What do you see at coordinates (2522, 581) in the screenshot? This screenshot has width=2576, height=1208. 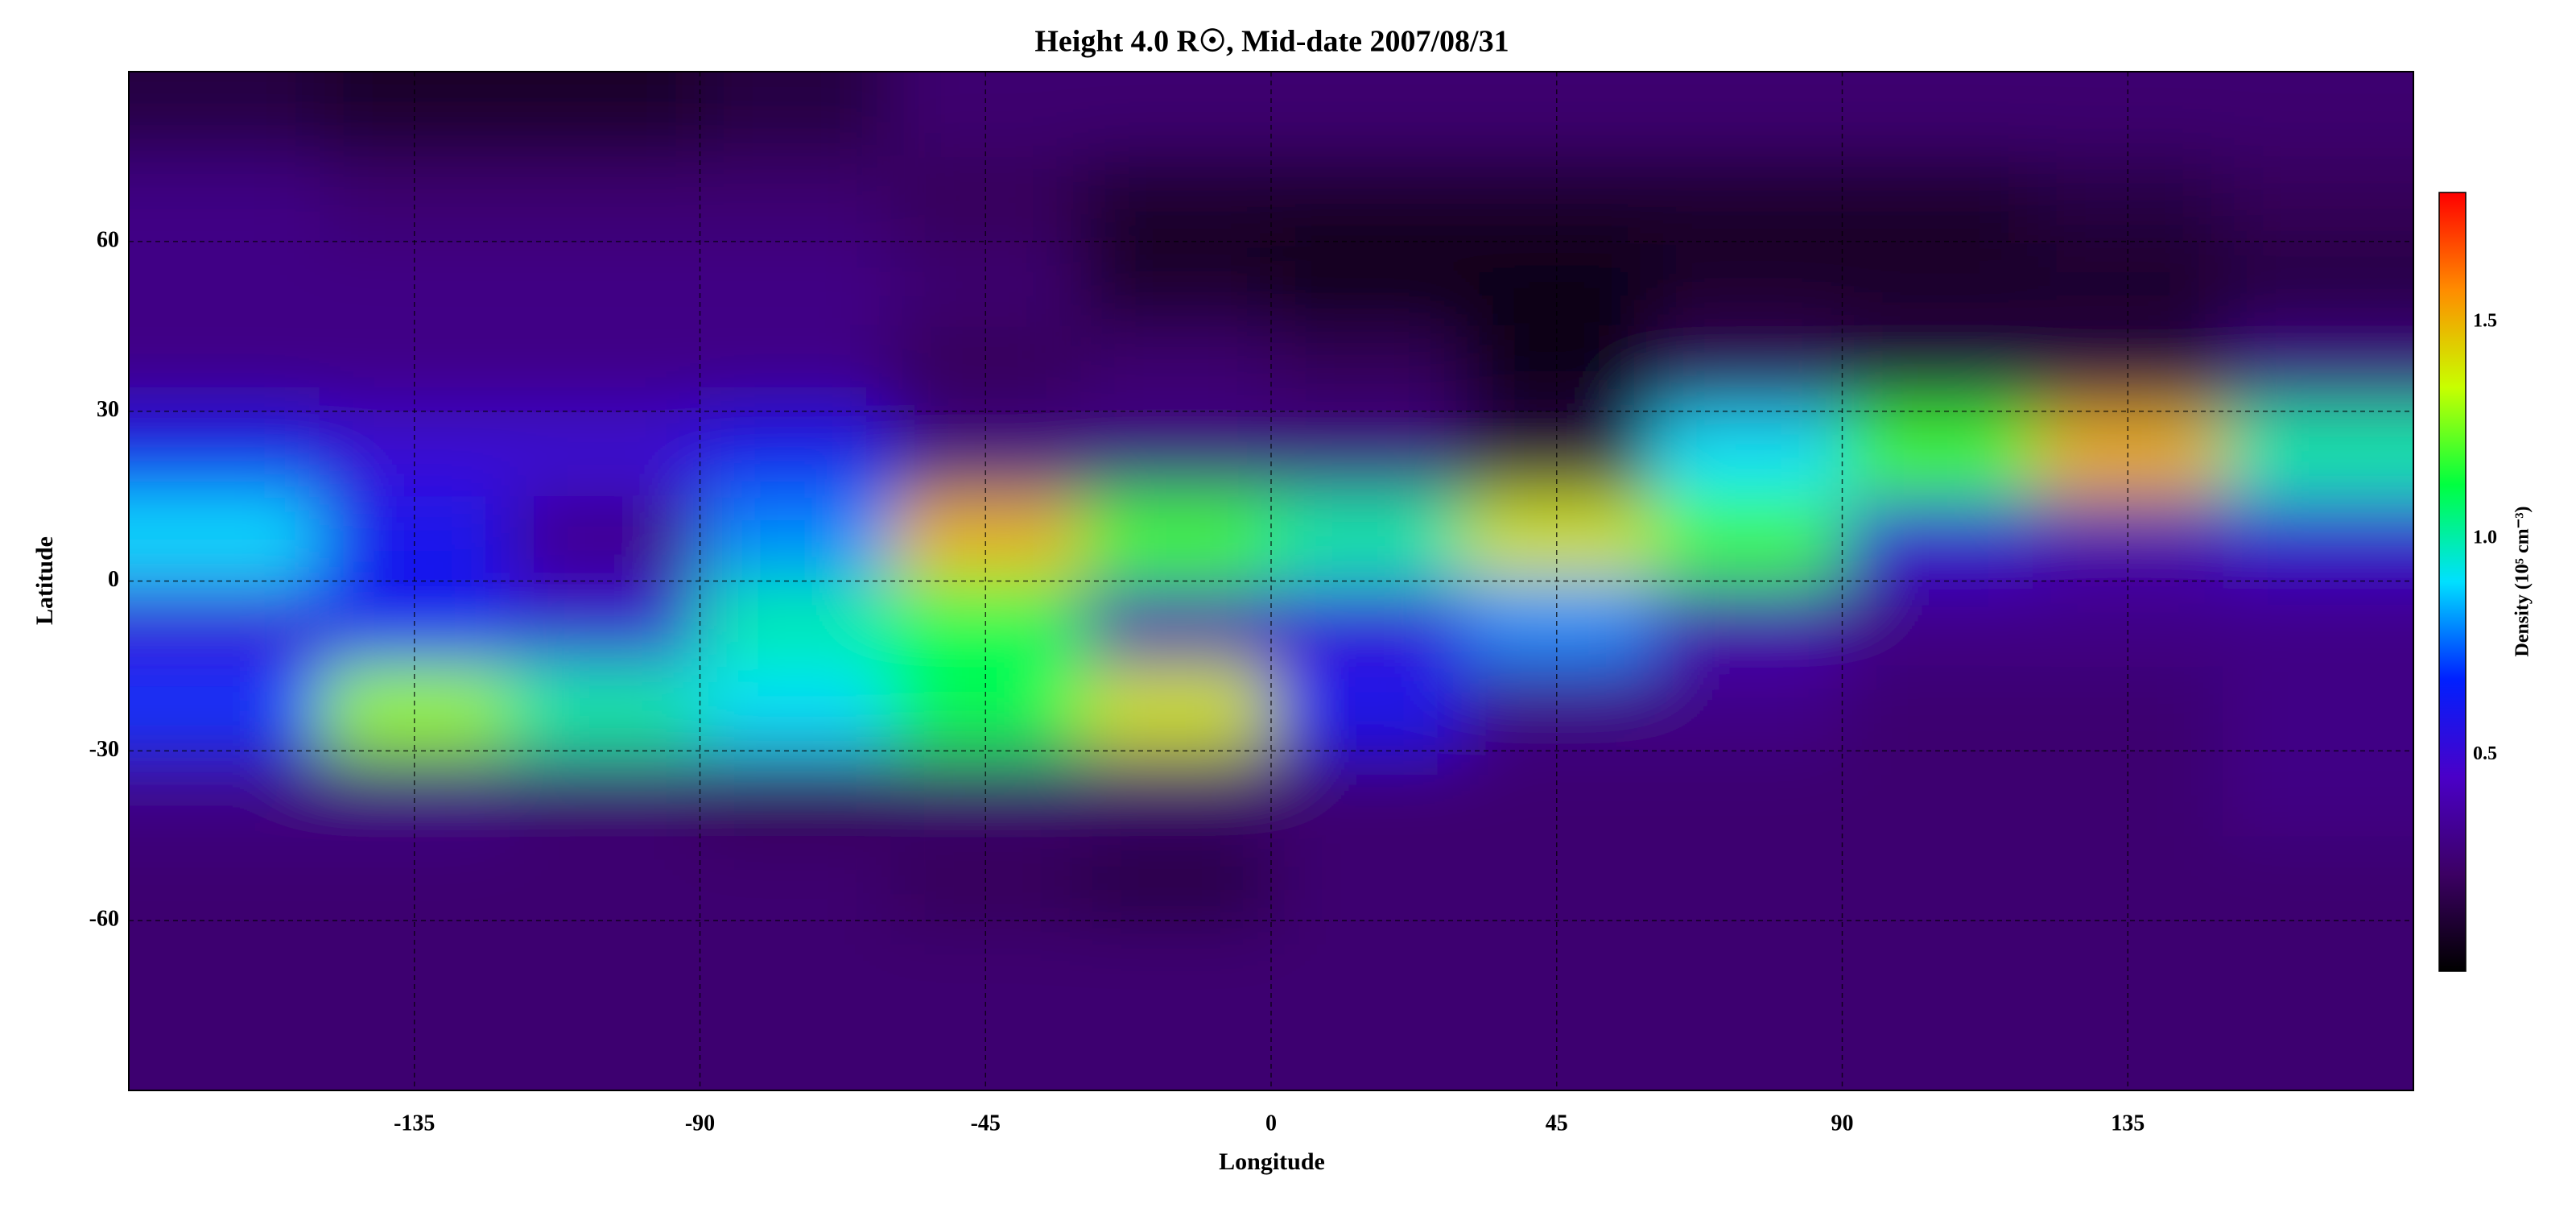 I see `colorbar-label: Density (10⁵ cm⁻³)` at bounding box center [2522, 581].